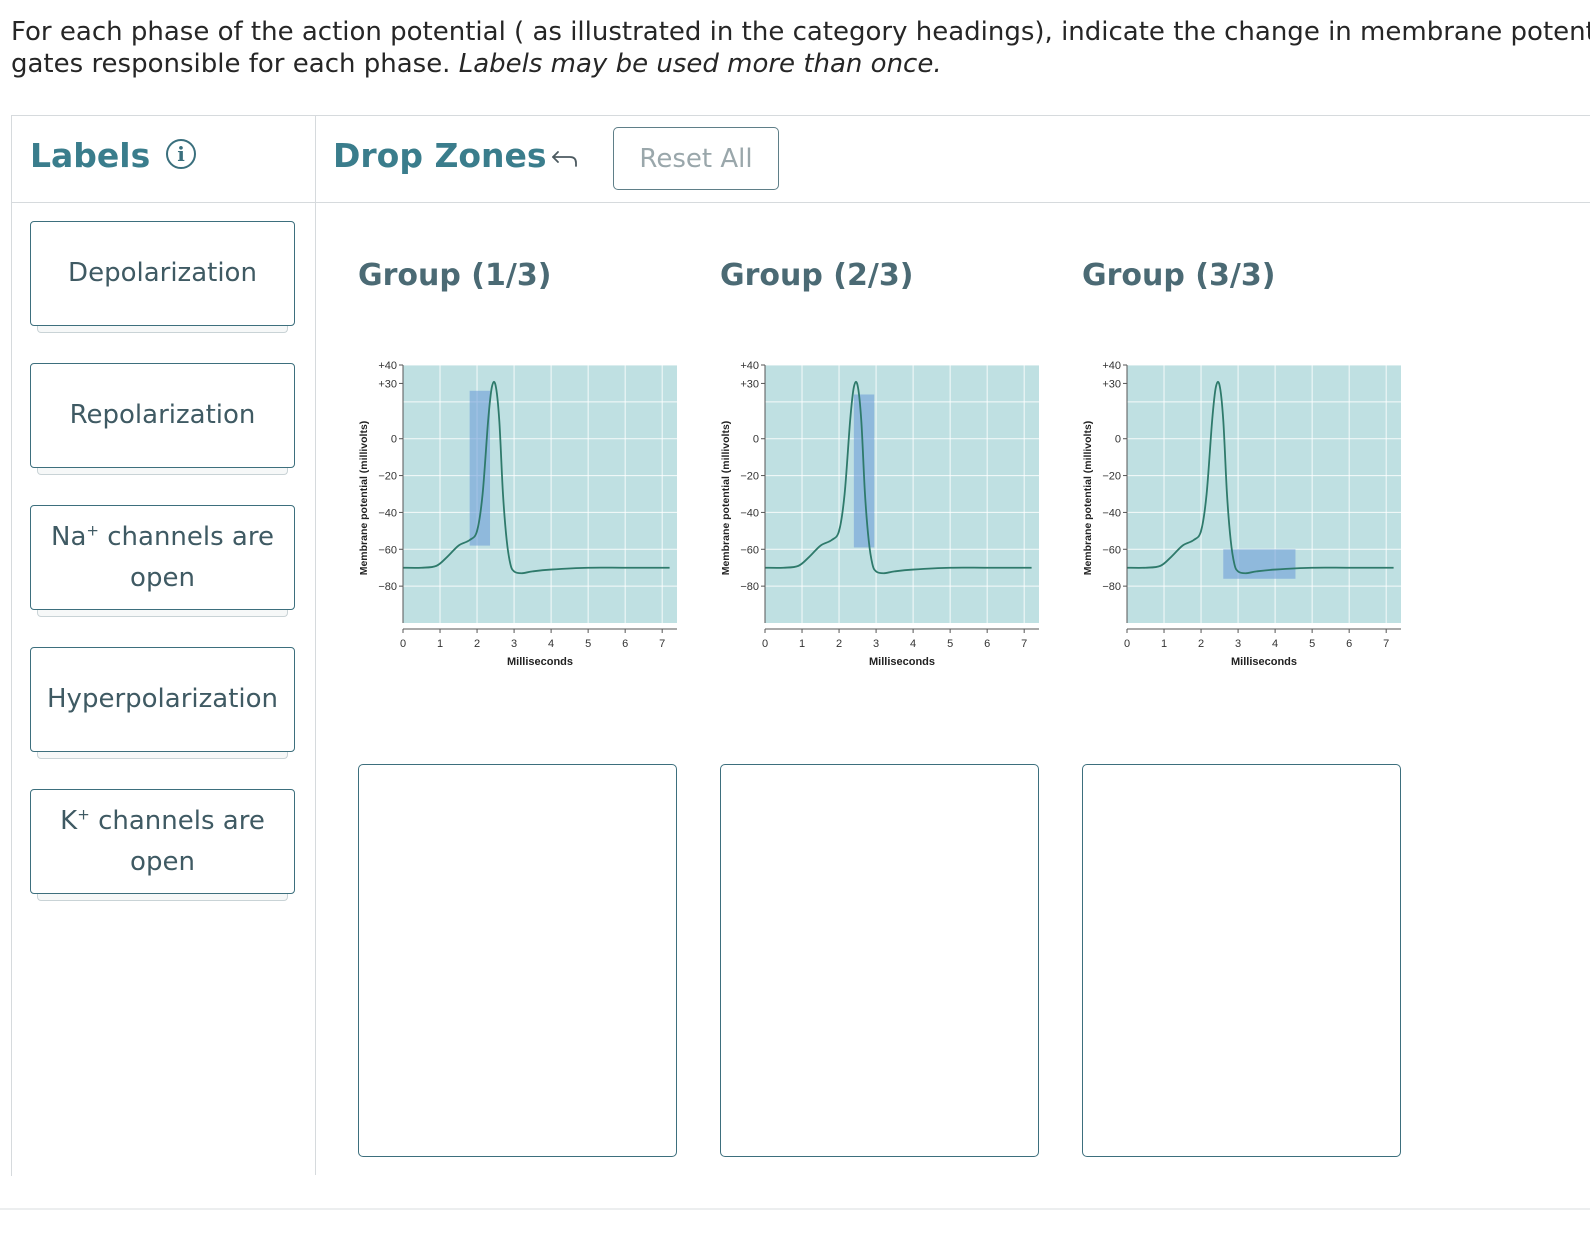  I want to click on label-text: Depolarization, so click(162, 273).